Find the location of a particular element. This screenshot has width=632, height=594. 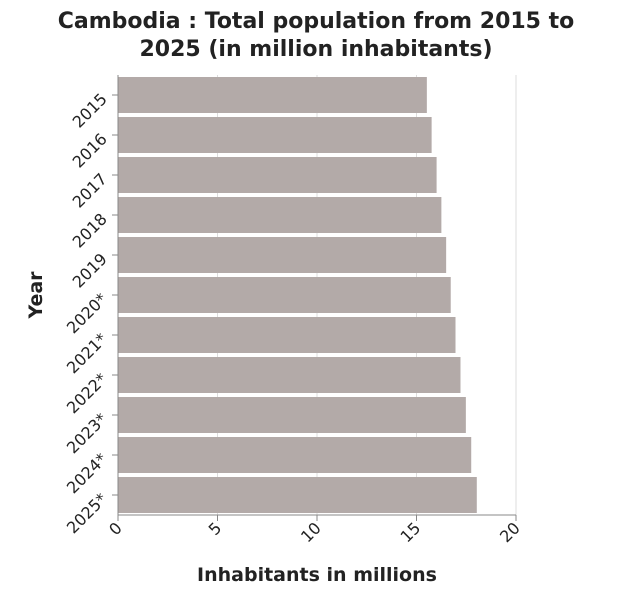

chart-title-line-2: 2025 (in million inhabitants) is located at coordinates (315, 49).